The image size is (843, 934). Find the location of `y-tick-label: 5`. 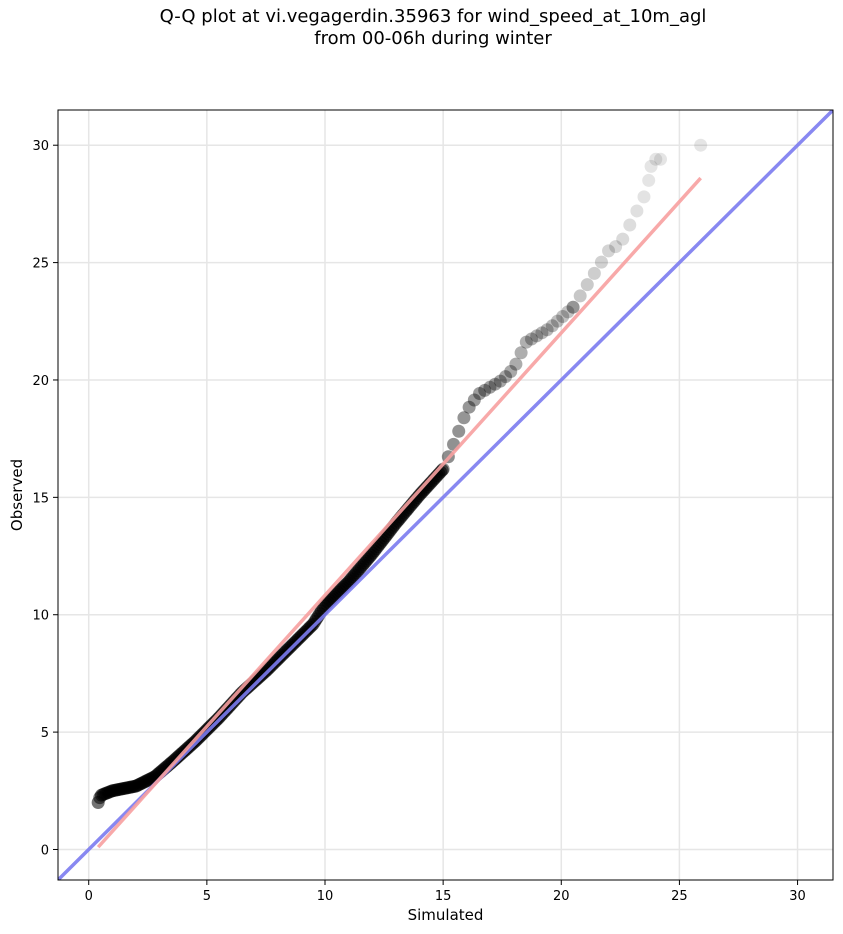

y-tick-label: 5 is located at coordinates (45, 733).